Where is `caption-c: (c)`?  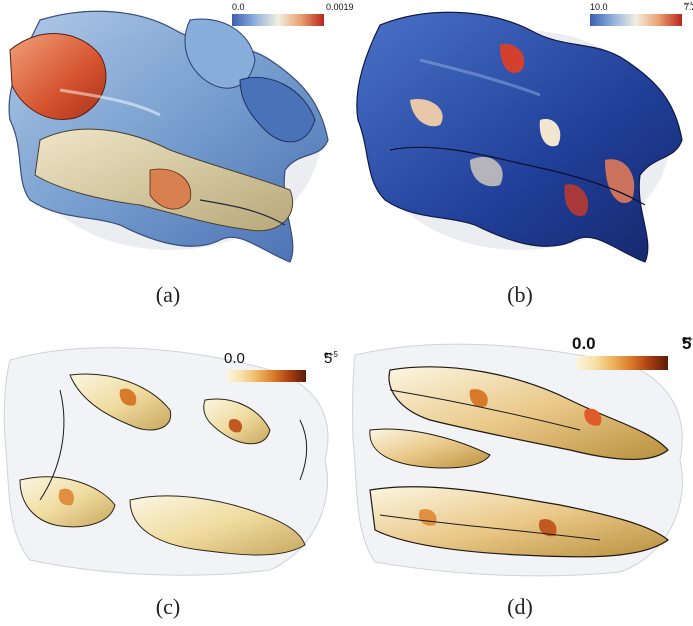
caption-c: (c) is located at coordinates (168, 606).